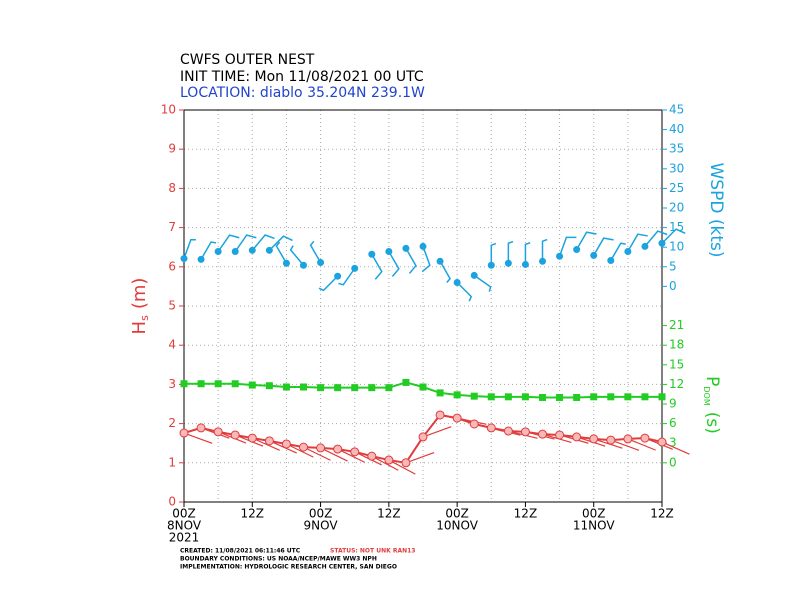 The image size is (792, 612). I want to click on y2-tick-label: 0, so click(673, 286).